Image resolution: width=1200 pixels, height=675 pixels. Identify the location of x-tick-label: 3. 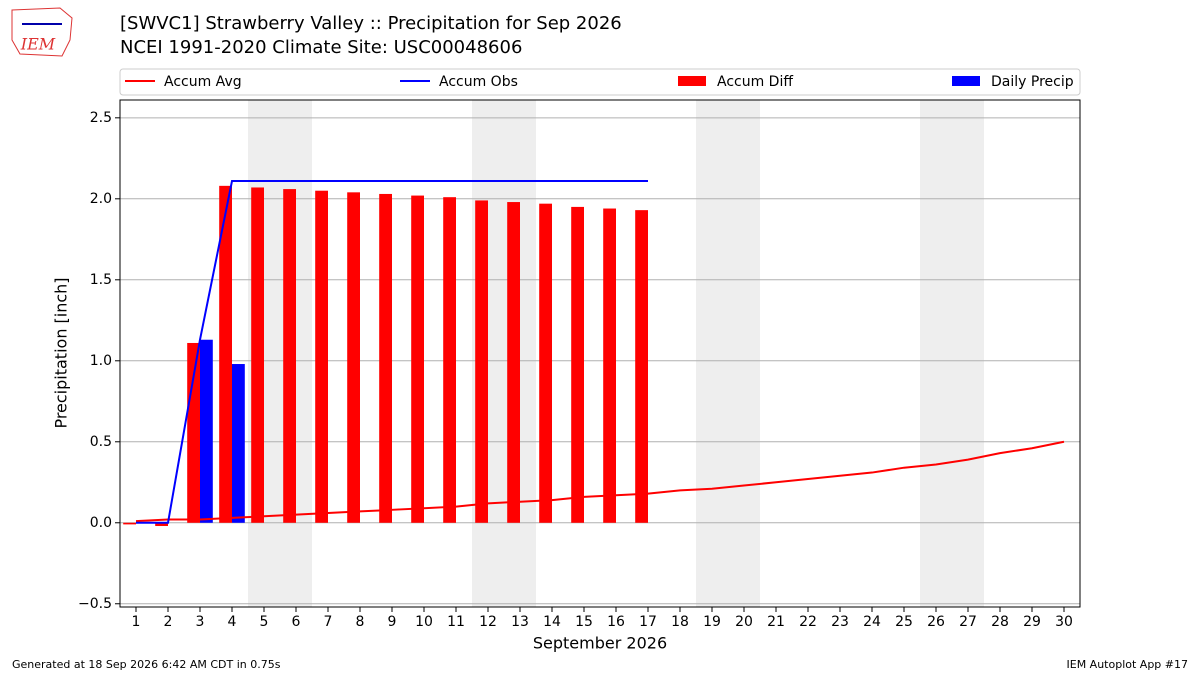
(200, 622).